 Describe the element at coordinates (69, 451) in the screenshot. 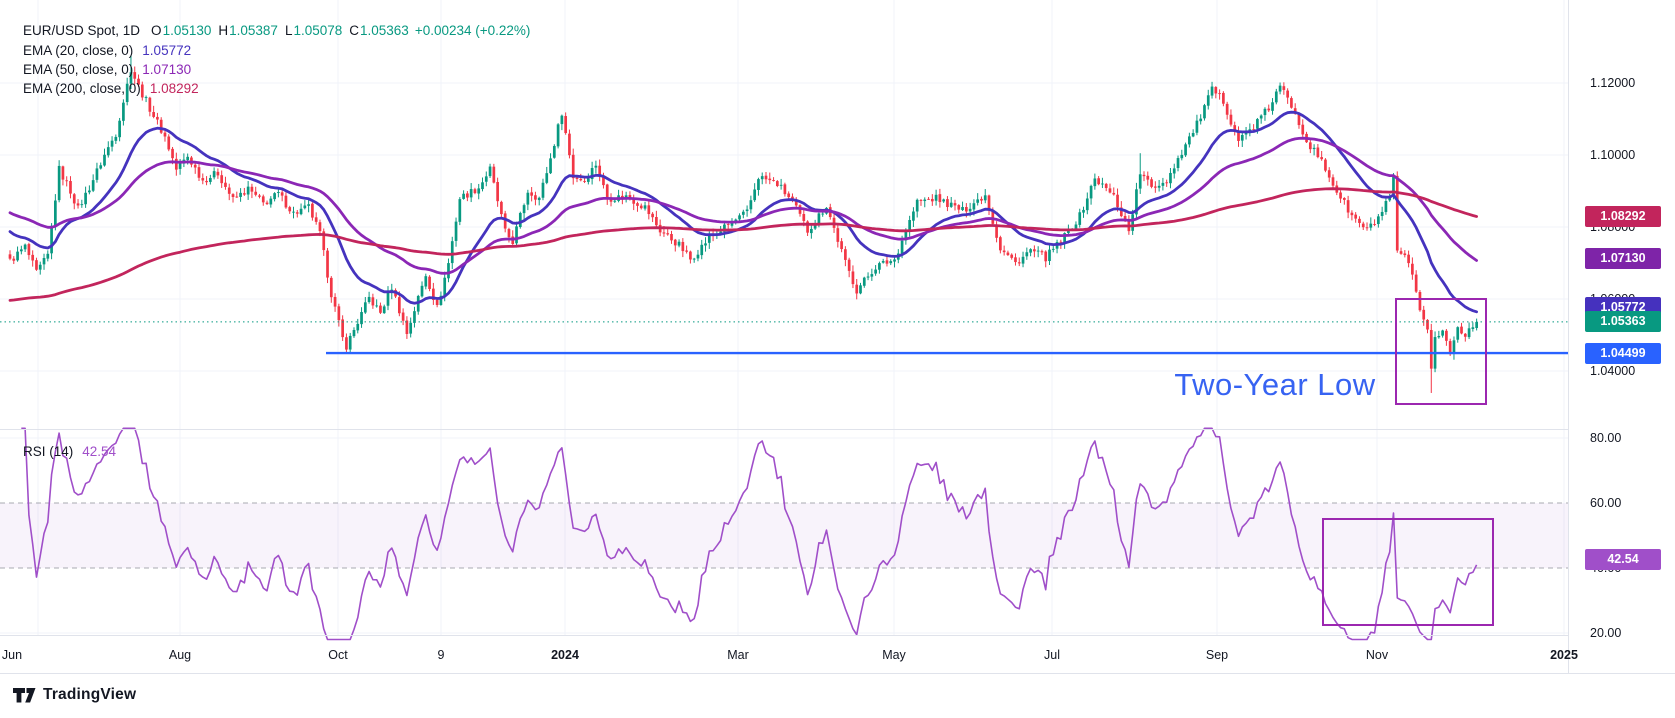

I see `rsi-legend-row: RSI (14) 42.54` at that location.